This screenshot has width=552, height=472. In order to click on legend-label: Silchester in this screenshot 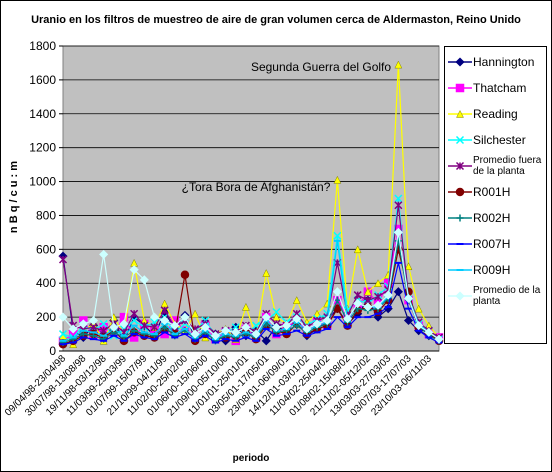, I will do `click(499, 139)`.